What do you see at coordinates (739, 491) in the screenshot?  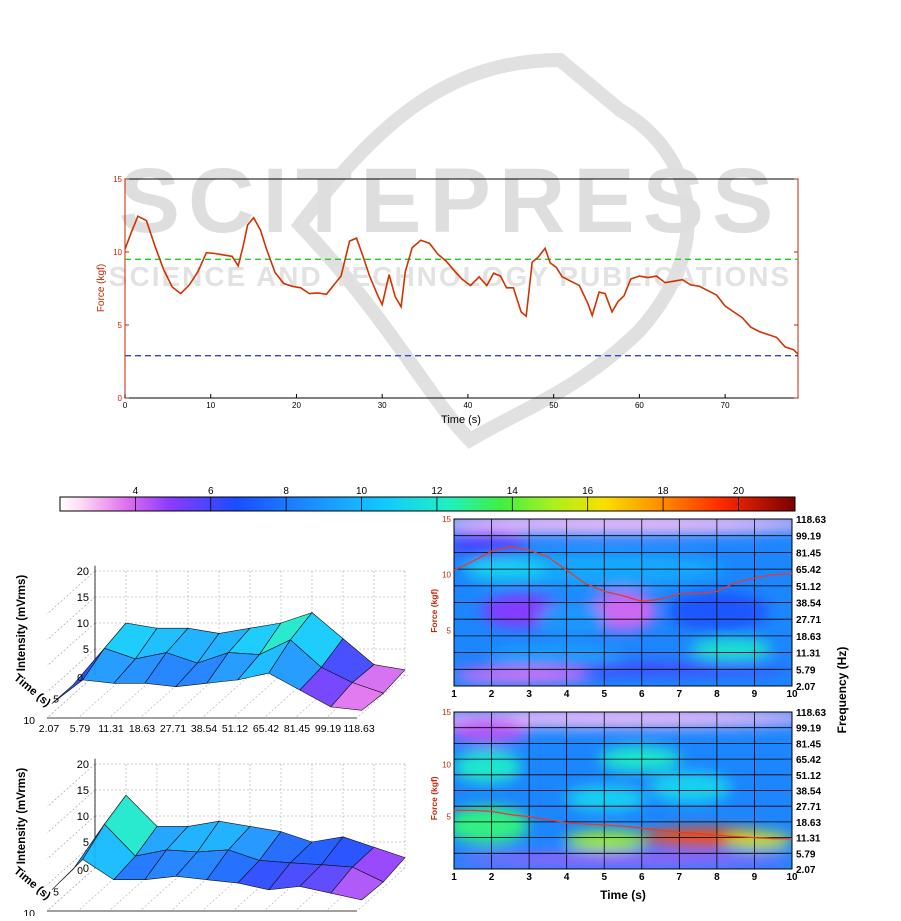 I see `colorbar-tick-label: 20` at bounding box center [739, 491].